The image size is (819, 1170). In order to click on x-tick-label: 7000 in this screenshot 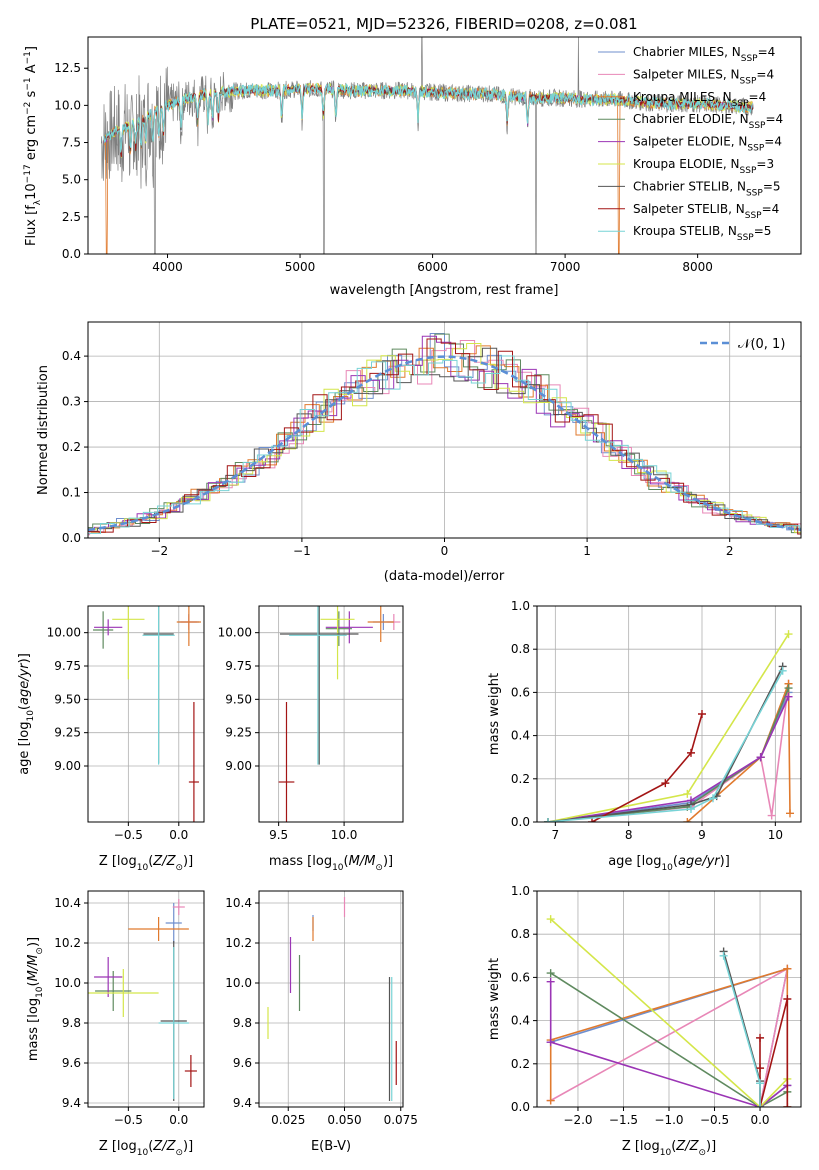, I will do `click(565, 267)`.